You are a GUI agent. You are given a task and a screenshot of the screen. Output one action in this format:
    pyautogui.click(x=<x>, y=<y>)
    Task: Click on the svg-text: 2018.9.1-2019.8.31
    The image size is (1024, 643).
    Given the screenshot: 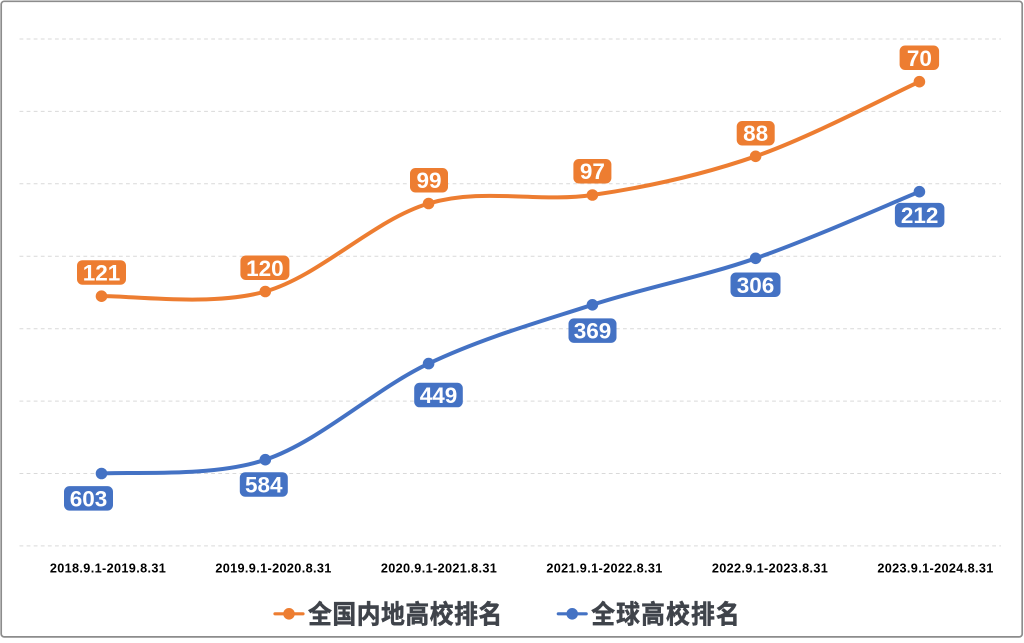 What is the action you would take?
    pyautogui.click(x=108, y=568)
    